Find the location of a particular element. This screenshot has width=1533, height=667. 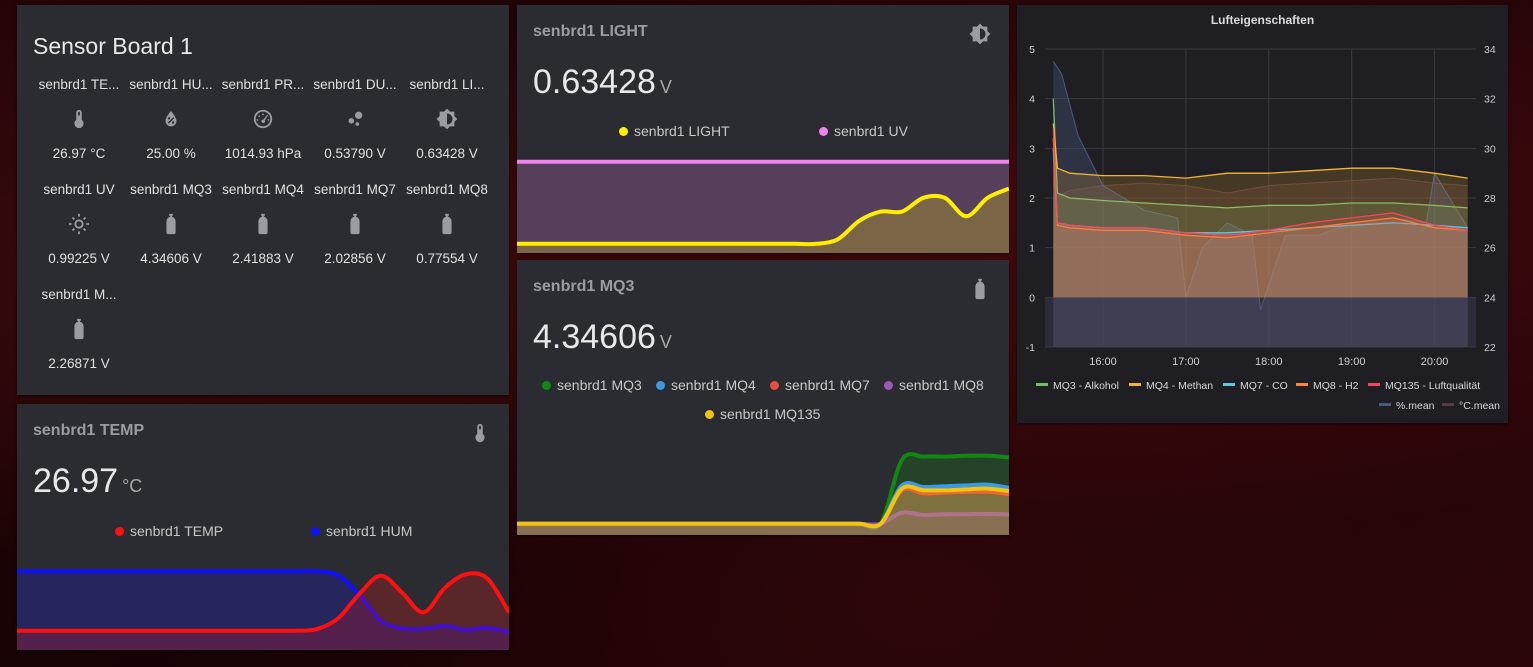

light-history-chart is located at coordinates (763, 205).